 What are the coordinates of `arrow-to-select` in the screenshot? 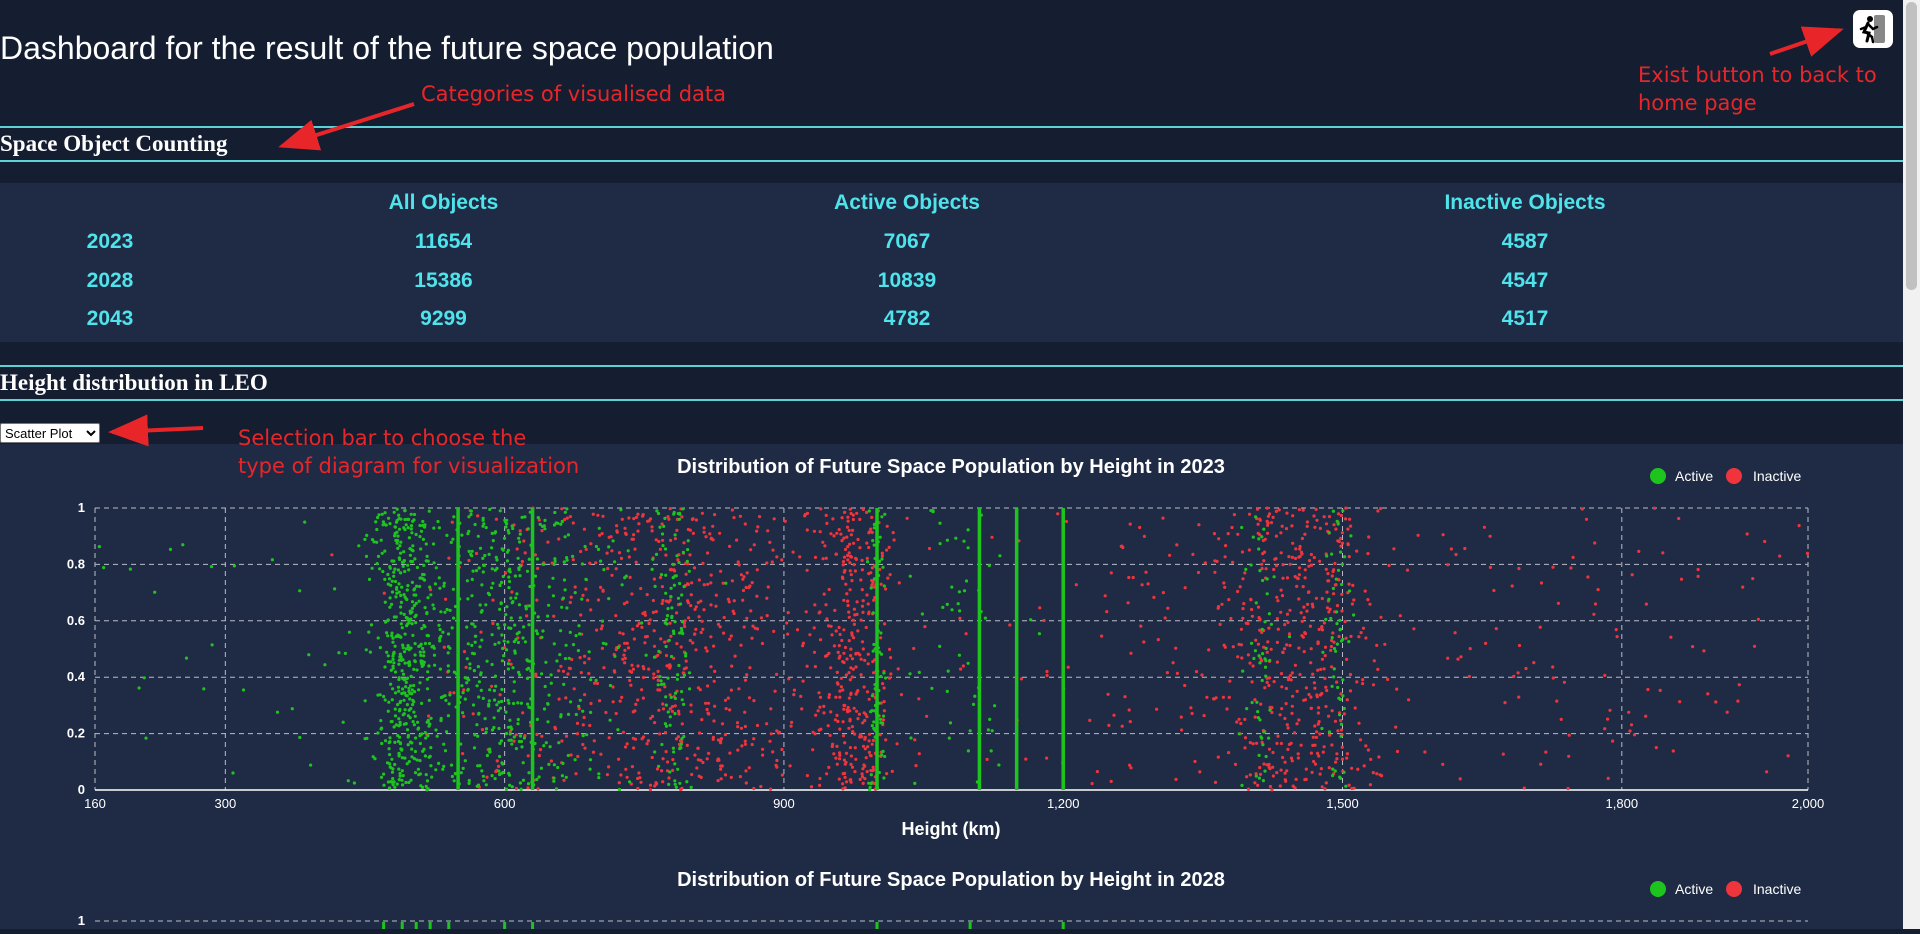 It's located at (156, 430).